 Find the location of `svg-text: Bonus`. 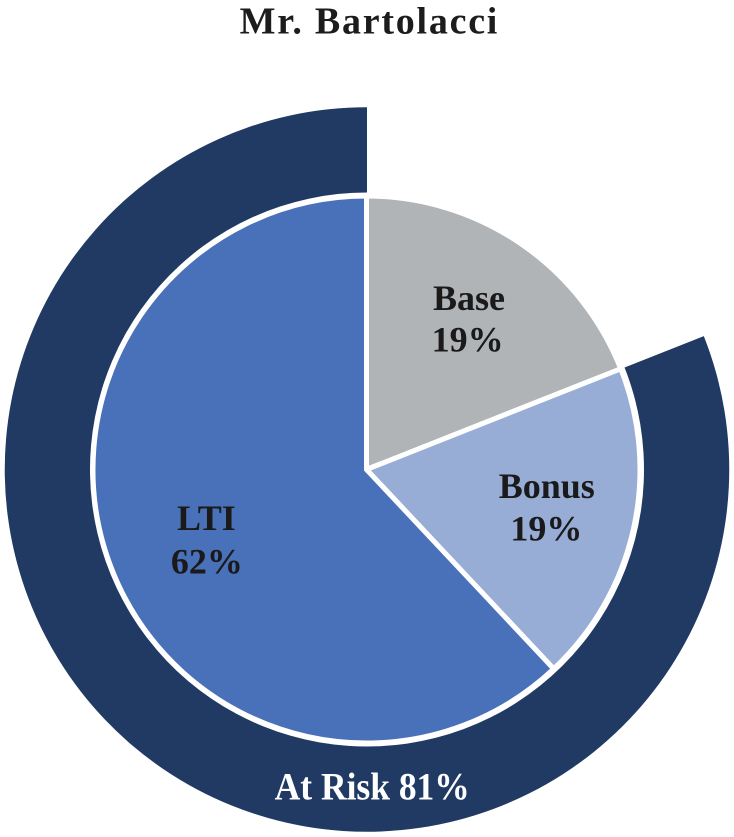

svg-text: Bonus is located at coordinates (547, 486).